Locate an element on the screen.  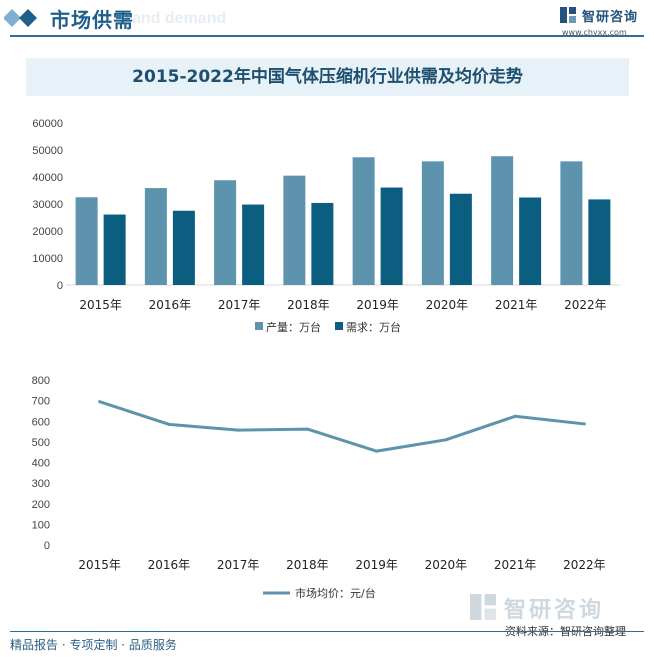
chart-title-band: 2015-2022年中国气体压缩机行业供需及均价走势 is located at coordinates (327, 77).